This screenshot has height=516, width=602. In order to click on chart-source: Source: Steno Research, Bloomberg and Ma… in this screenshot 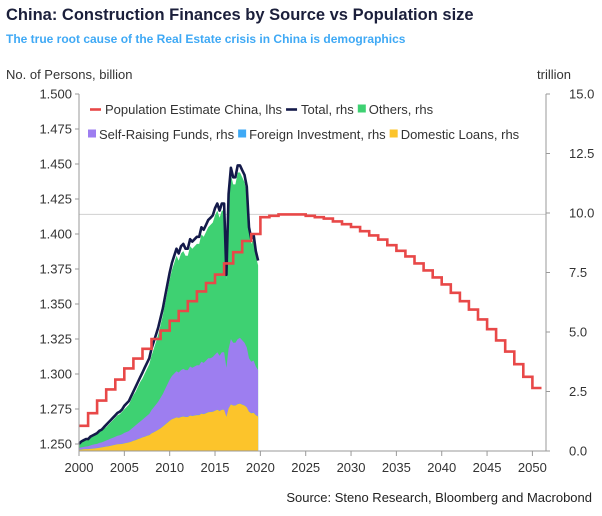, I will do `click(439, 497)`.